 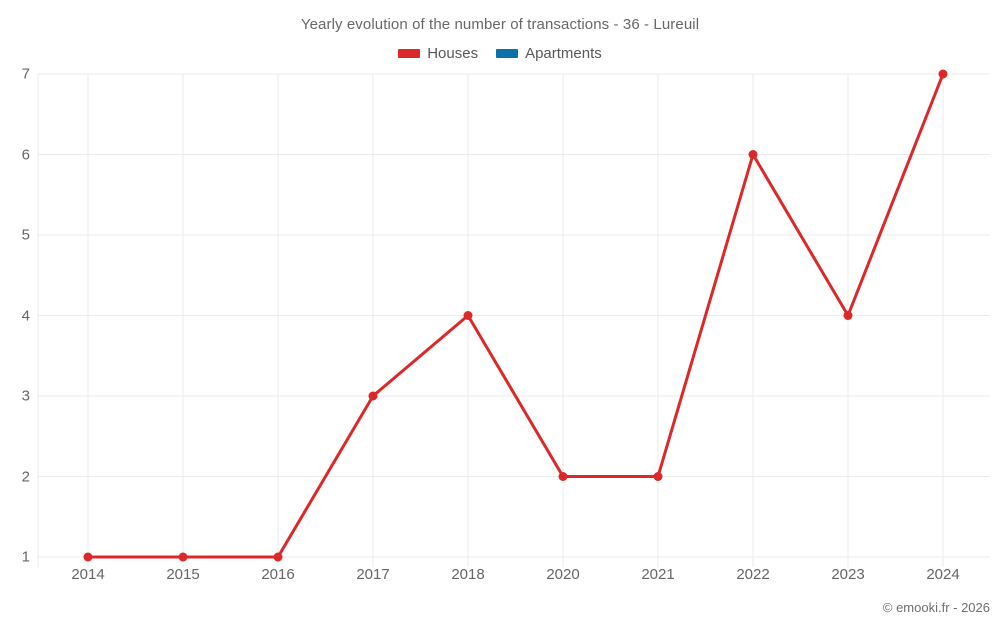 I want to click on x-tick-label: 2020, so click(x=563, y=574).